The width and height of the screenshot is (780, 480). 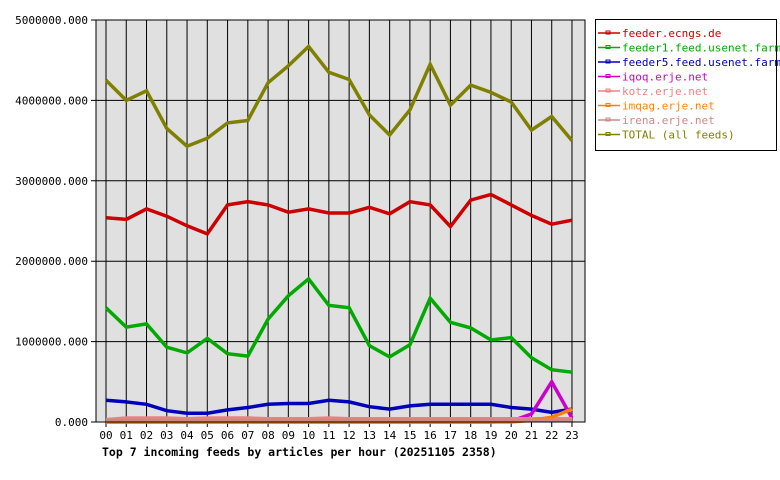 I want to click on y-tick-label: 0.000, so click(x=71, y=422).